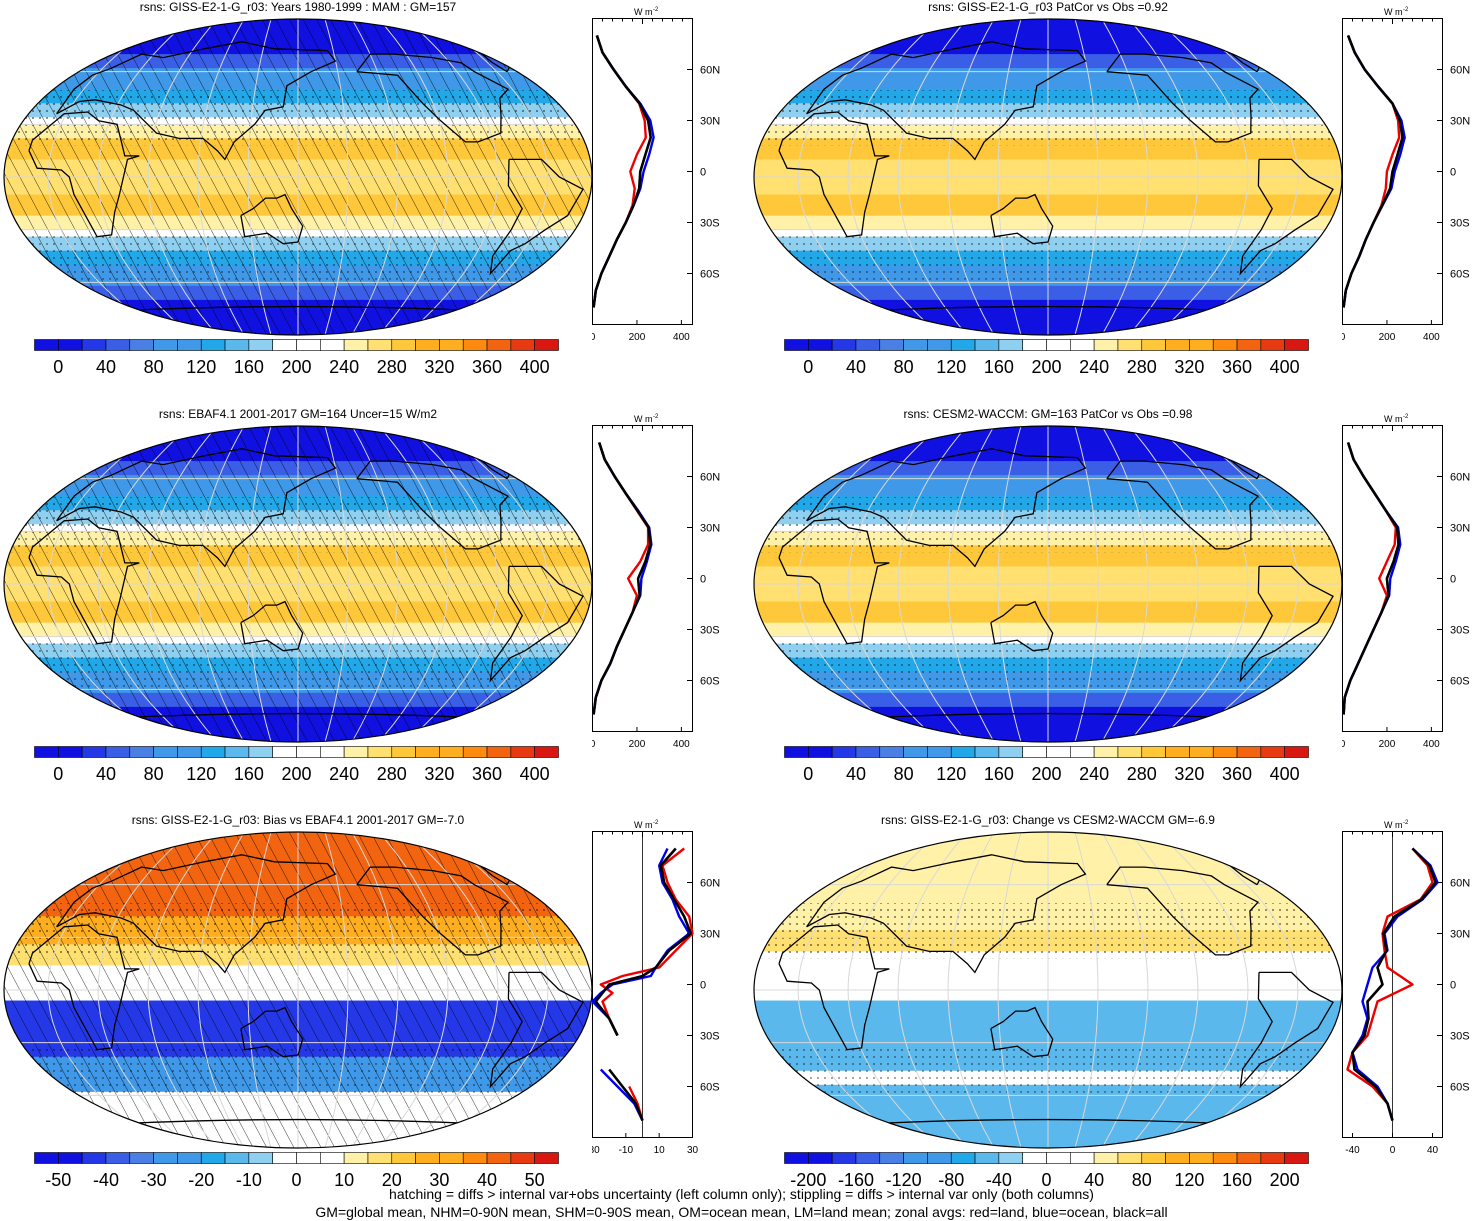 The height and width of the screenshot is (1221, 1483). What do you see at coordinates (1142, 367) in the screenshot?
I see `colorbar-label: 280` at bounding box center [1142, 367].